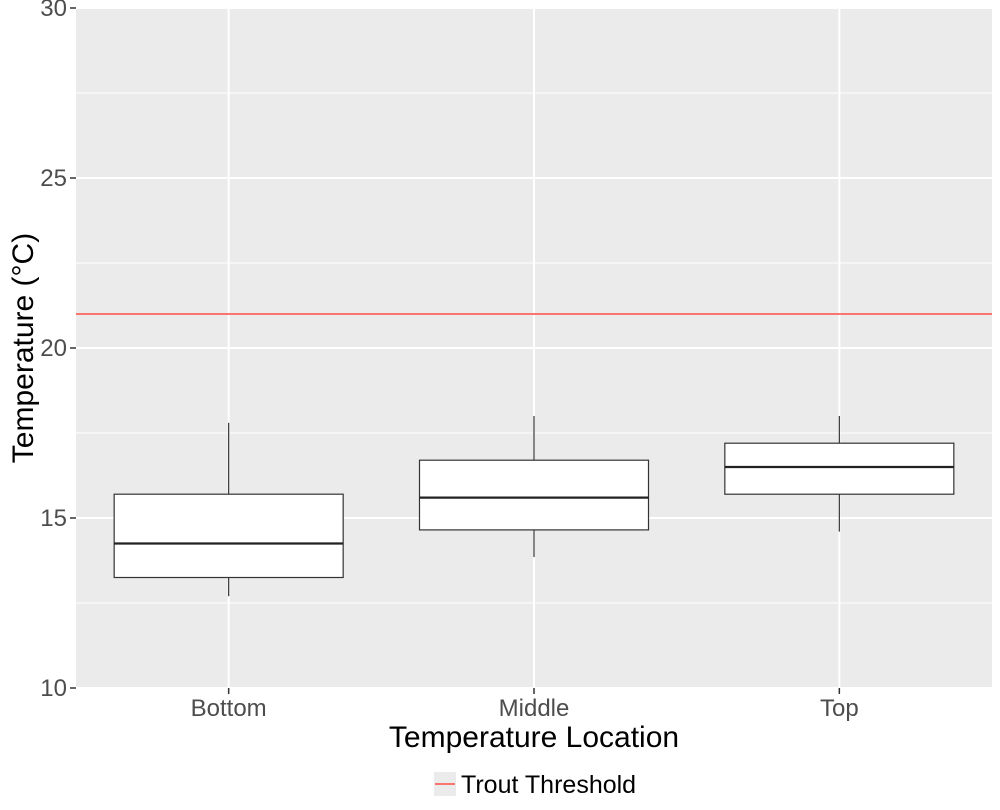 This screenshot has width=1000, height=810. What do you see at coordinates (229, 708) in the screenshot?
I see `x-tick-label: Bottom` at bounding box center [229, 708].